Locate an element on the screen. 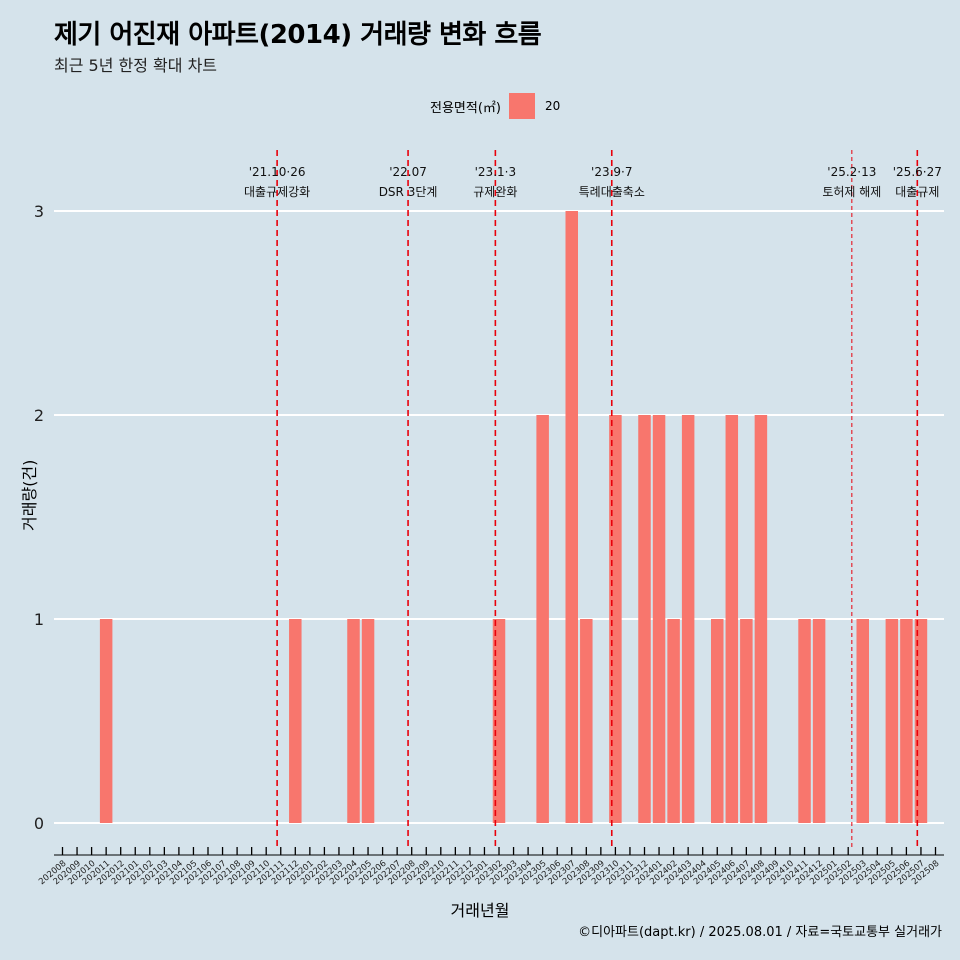 Image resolution: width=960 pixels, height=960 pixels. y-tick-label: 2 is located at coordinates (39, 415).